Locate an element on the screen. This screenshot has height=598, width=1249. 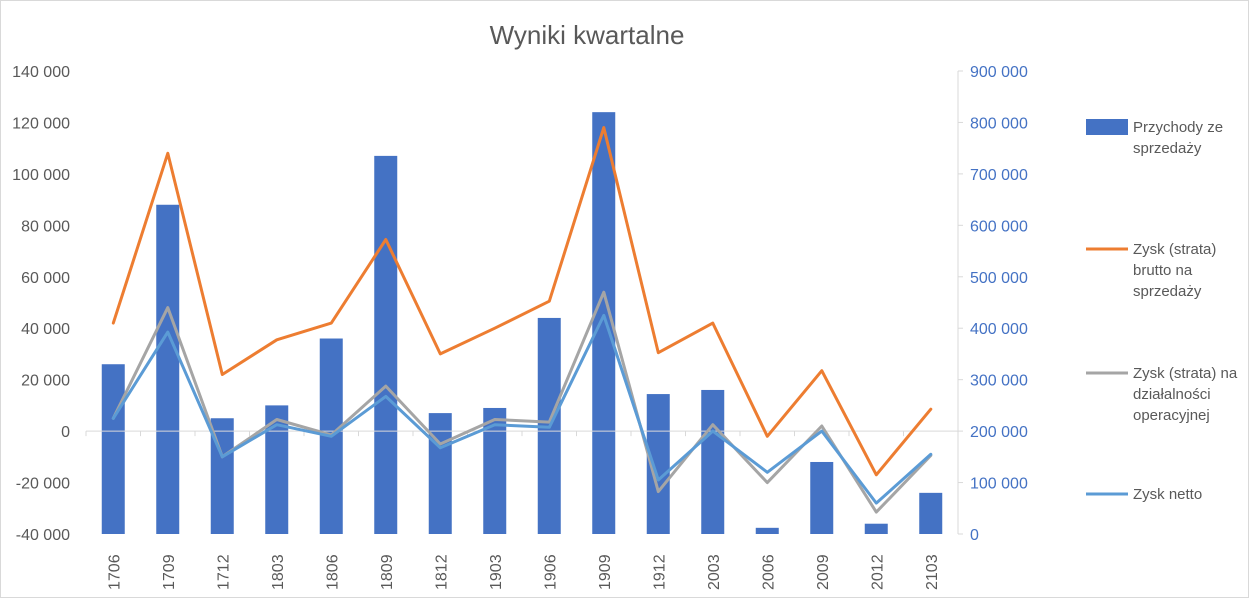
right-tick-label: 900 000 is located at coordinates (999, 72).